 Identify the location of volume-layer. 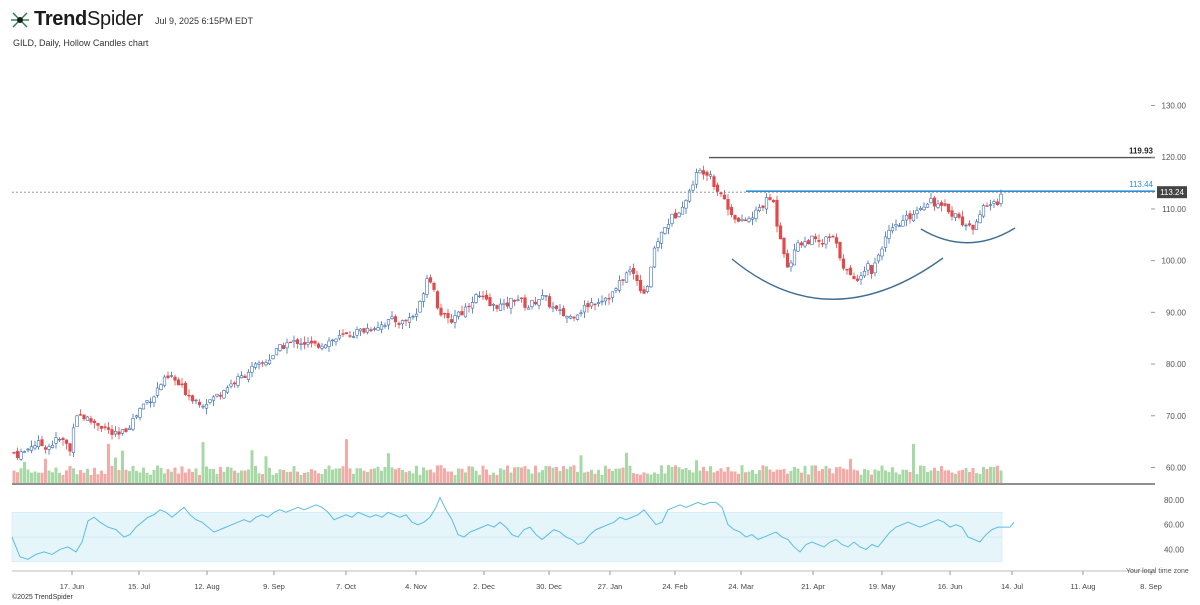
(507, 461).